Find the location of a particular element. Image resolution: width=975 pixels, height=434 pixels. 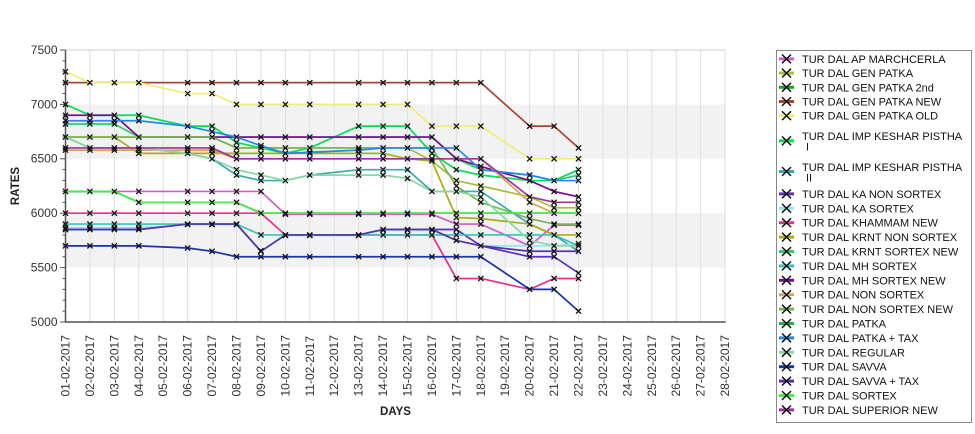

svg-text: 7000 is located at coordinates (44, 104).